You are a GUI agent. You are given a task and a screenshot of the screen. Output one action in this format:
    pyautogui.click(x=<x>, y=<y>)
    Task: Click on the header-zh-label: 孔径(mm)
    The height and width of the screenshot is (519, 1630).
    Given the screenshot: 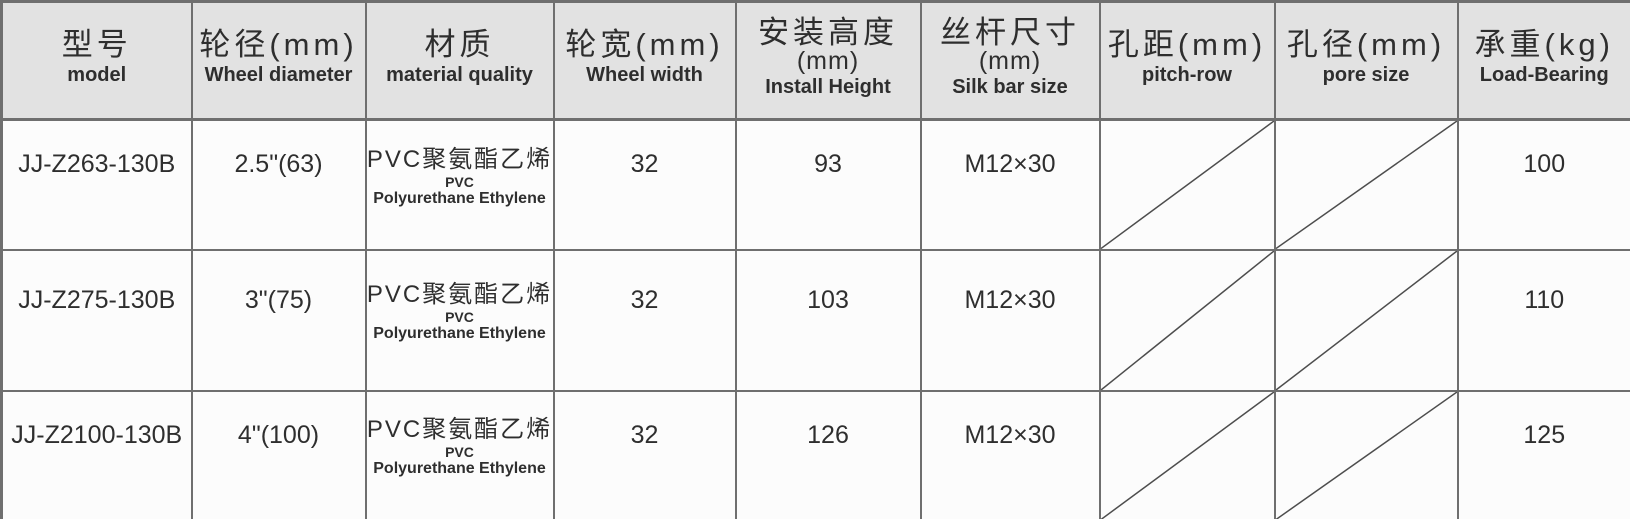 What is the action you would take?
    pyautogui.click(x=1366, y=44)
    